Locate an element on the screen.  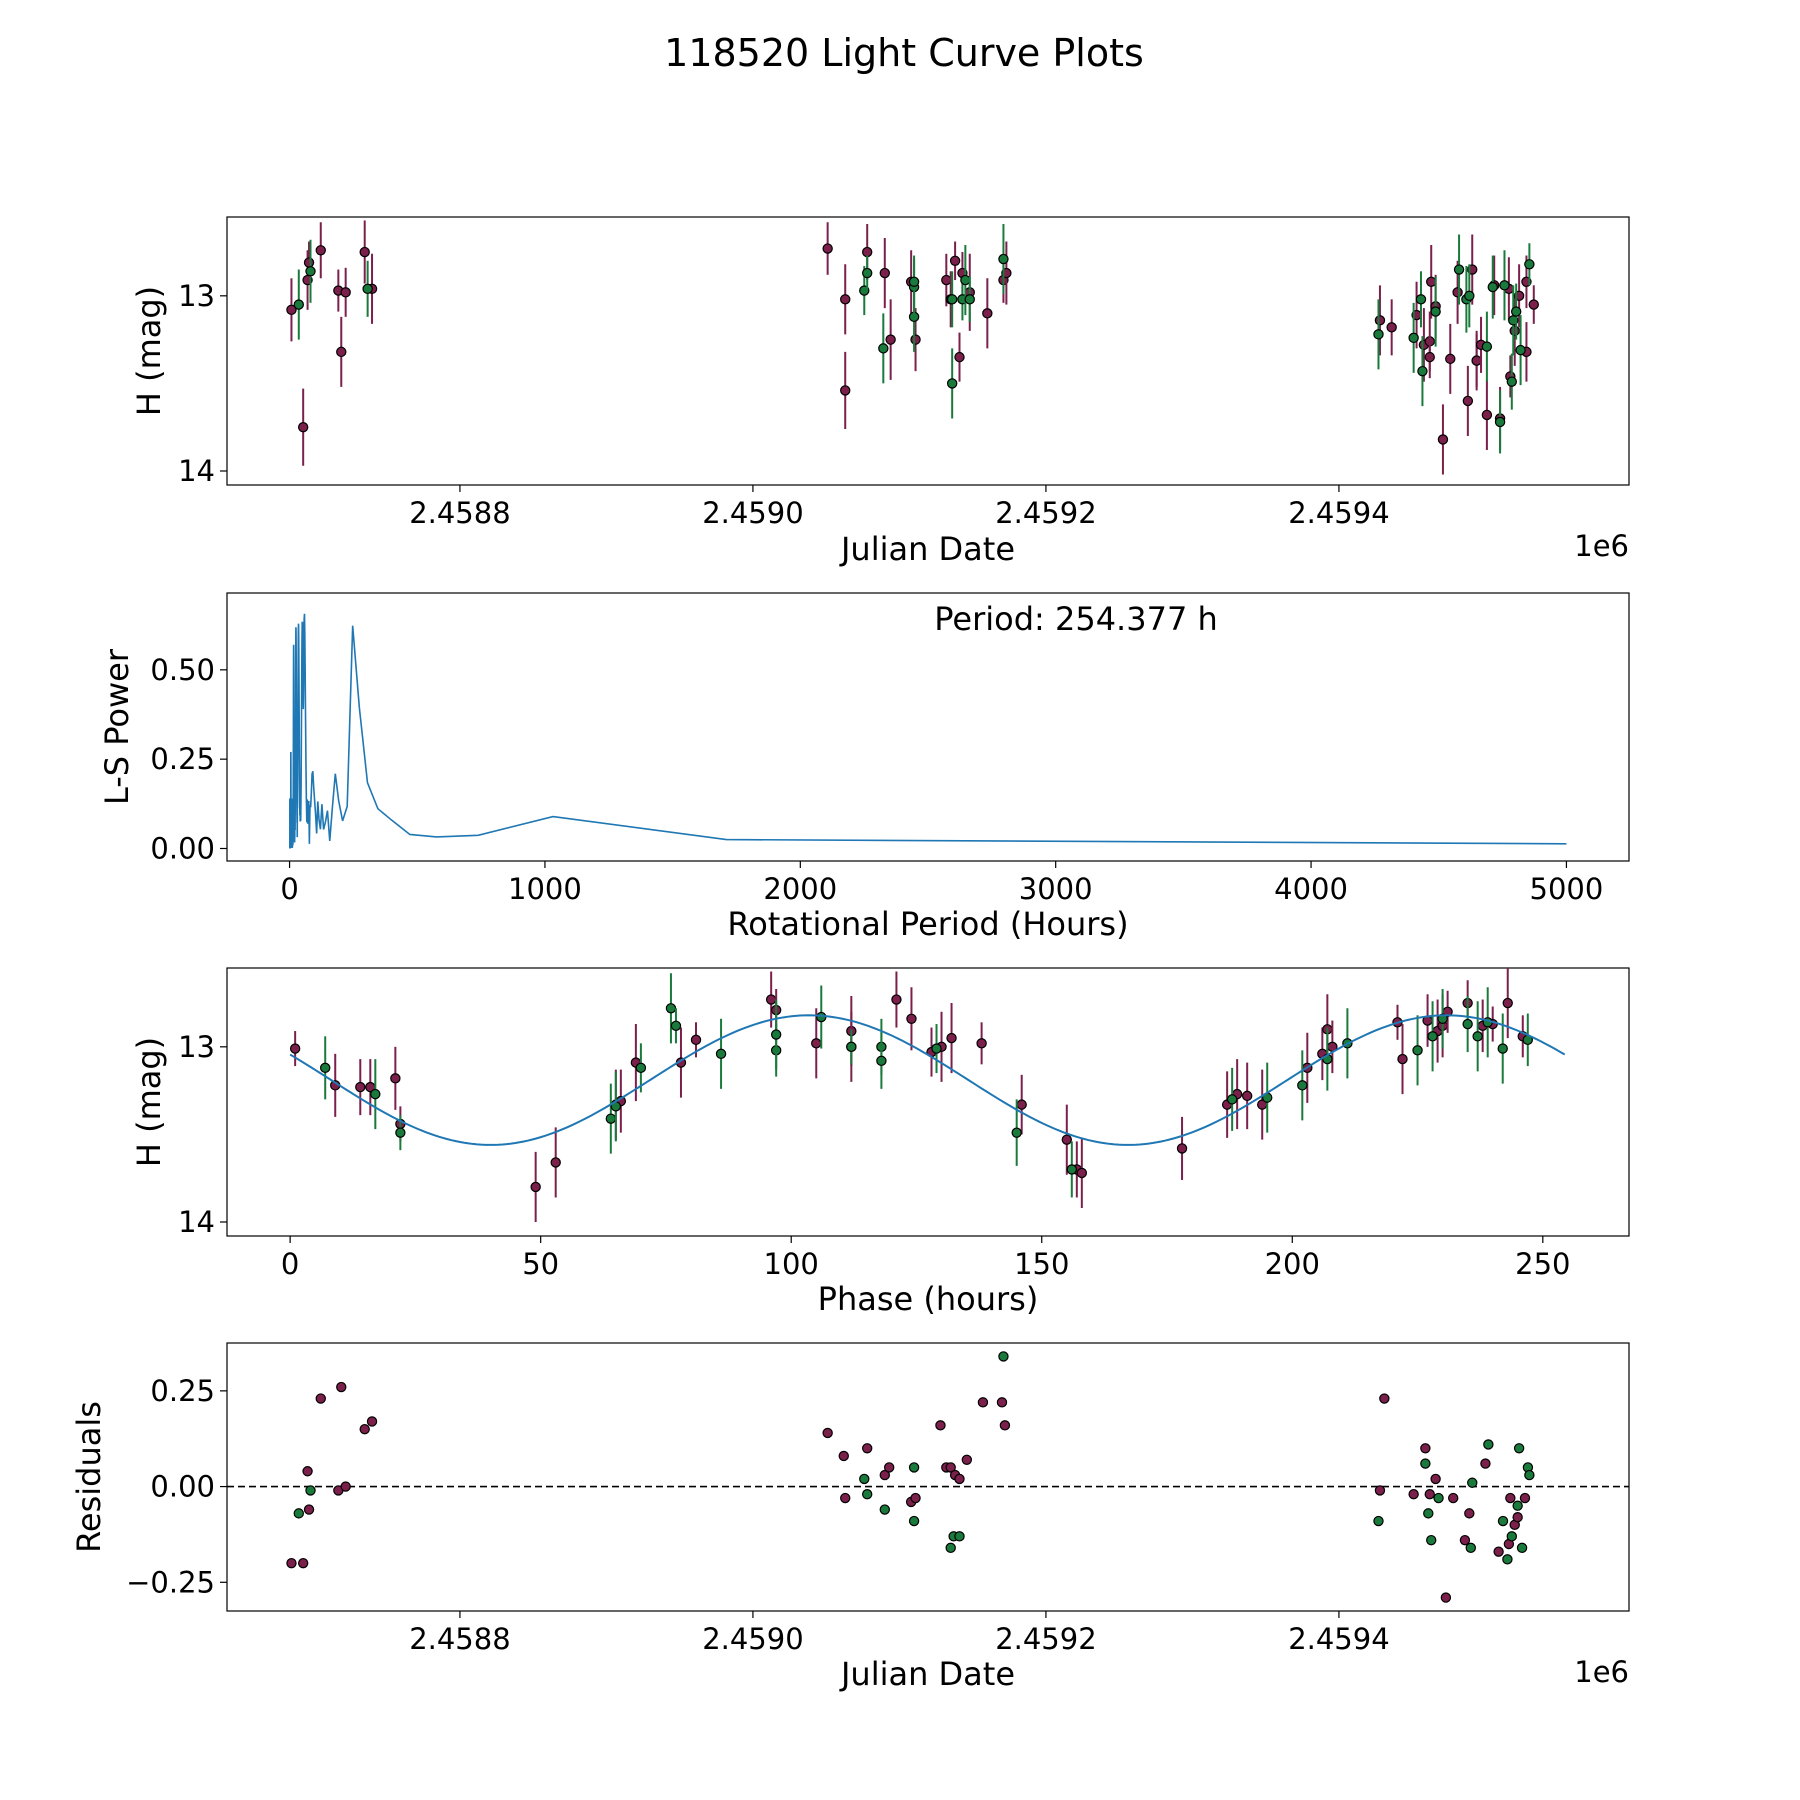
lightcurve-ticks: 2.4588 2.4590 2.4592 2.4594 13 14 is located at coordinates (784, 404).